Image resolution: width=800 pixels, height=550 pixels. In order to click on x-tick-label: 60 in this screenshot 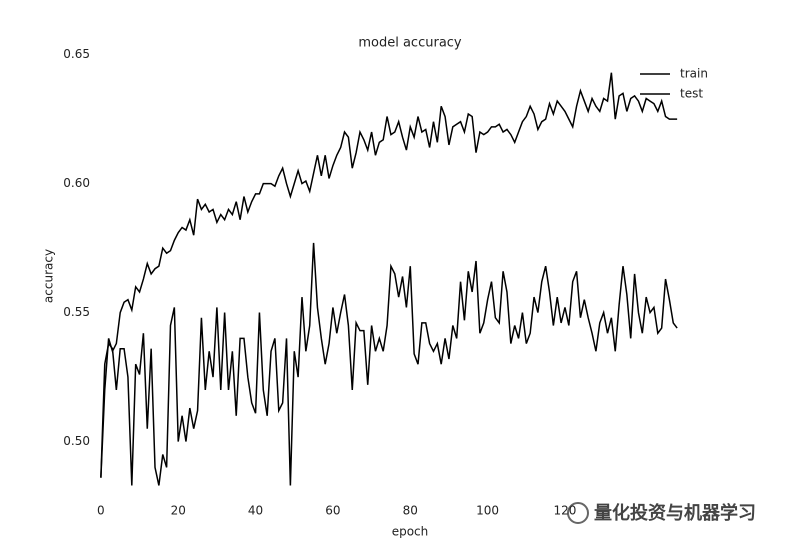, I will do `click(332, 511)`.